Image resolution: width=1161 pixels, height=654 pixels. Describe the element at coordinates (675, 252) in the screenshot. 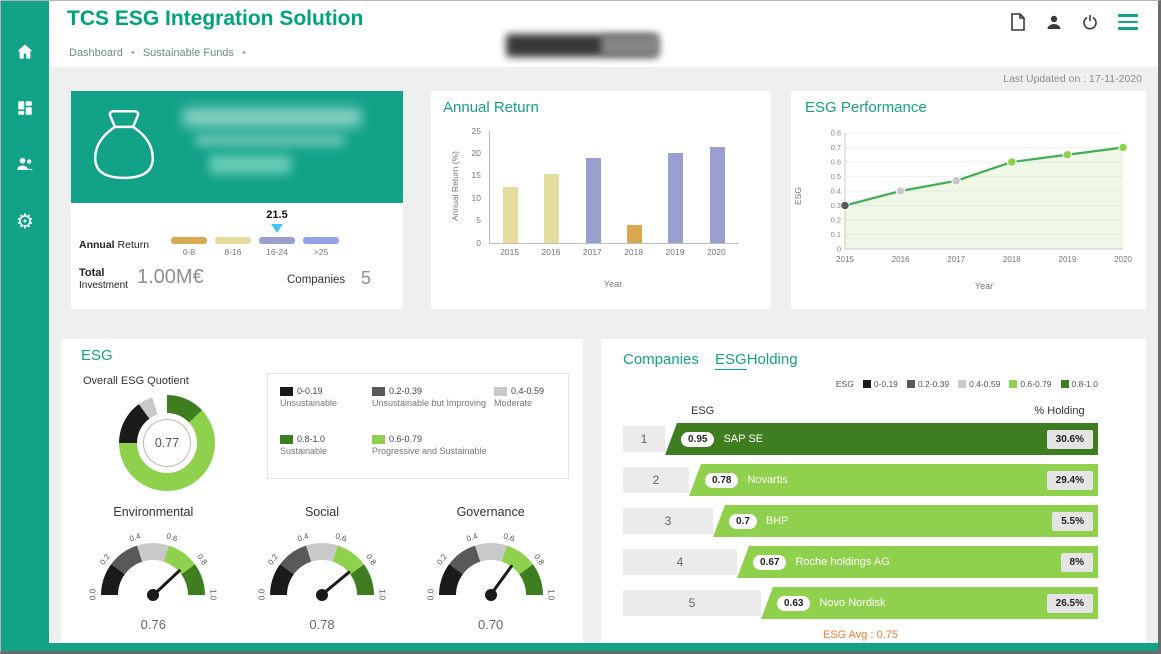

I see `xtick-2019: 2019` at that location.